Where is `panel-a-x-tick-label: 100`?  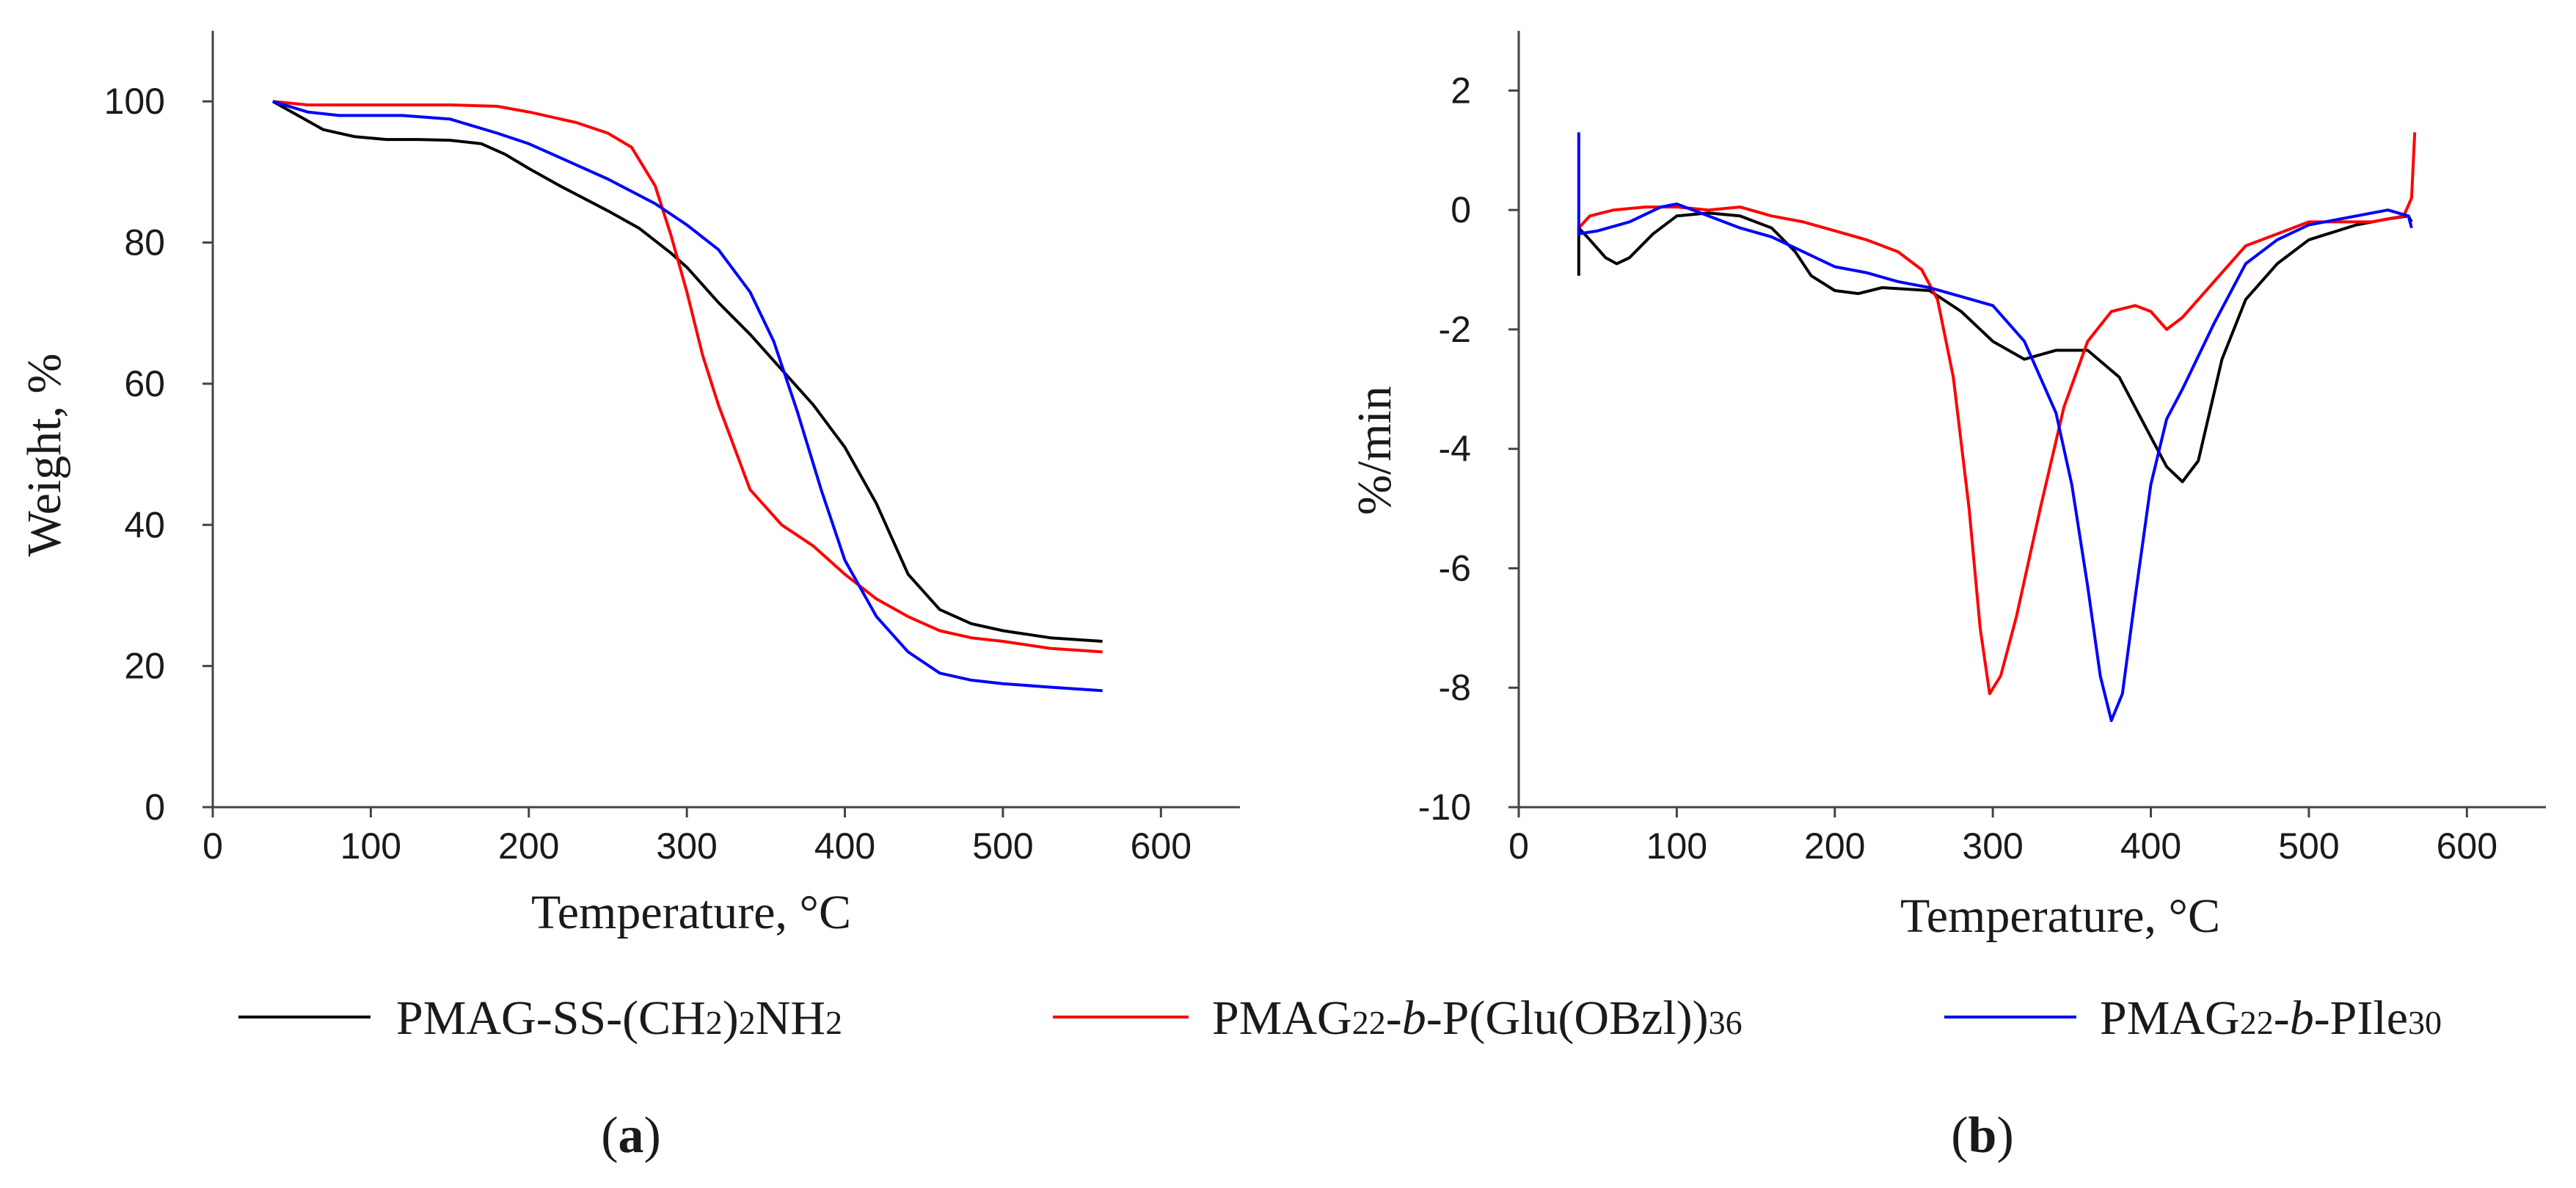
panel-a-x-tick-label: 100 is located at coordinates (370, 846).